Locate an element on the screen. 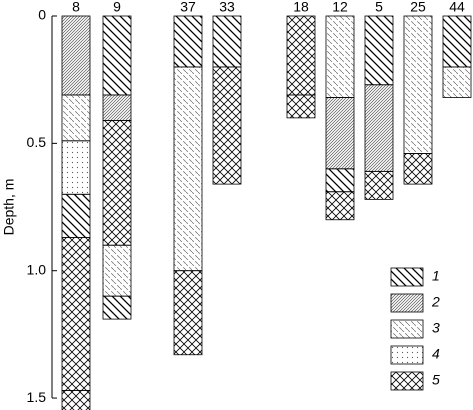 The image size is (473, 410). legend-label: 5 is located at coordinates (436, 380).